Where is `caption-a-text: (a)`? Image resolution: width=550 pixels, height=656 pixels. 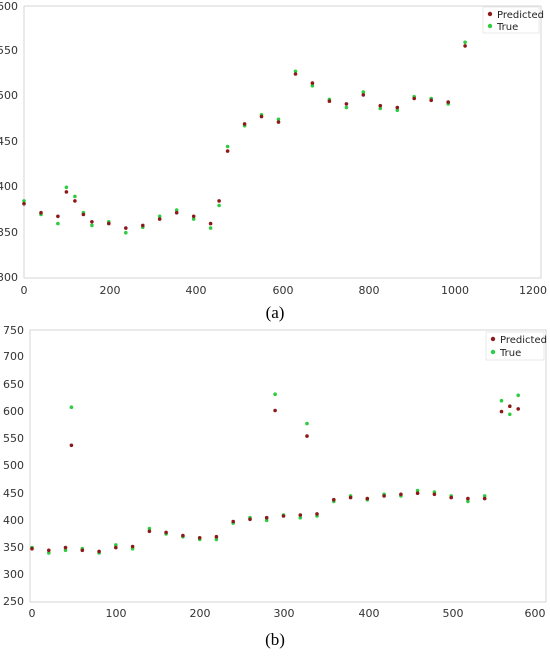 caption-a-text: (a) is located at coordinates (275, 312).